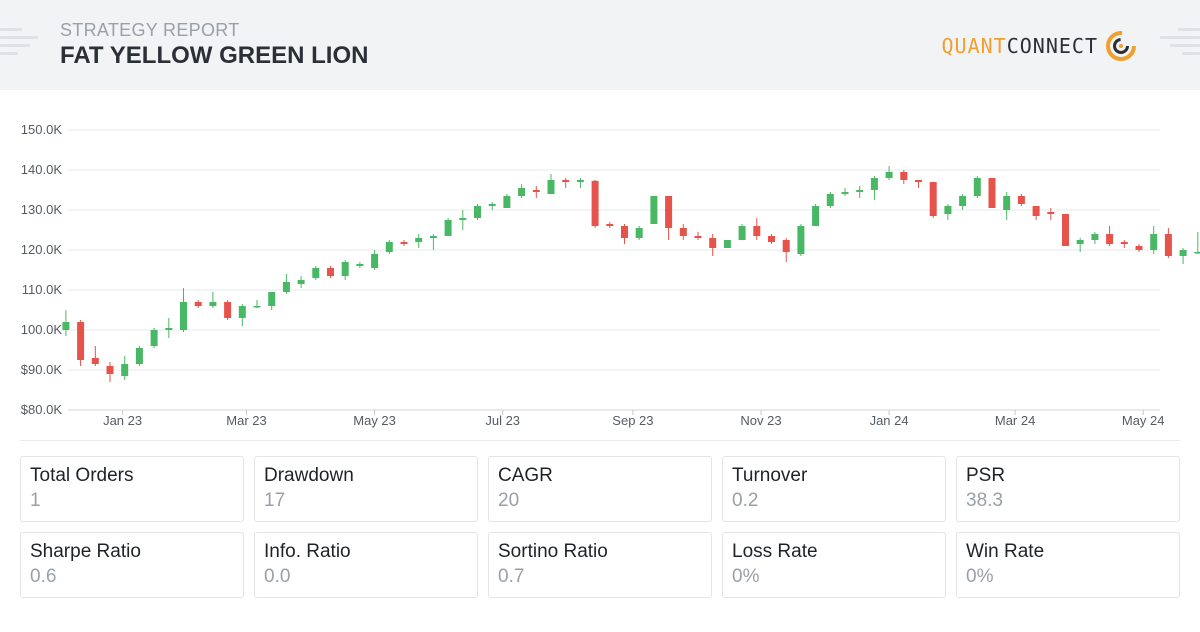  What do you see at coordinates (42, 129) in the screenshot?
I see `y-tick-label: 150.0K` at bounding box center [42, 129].